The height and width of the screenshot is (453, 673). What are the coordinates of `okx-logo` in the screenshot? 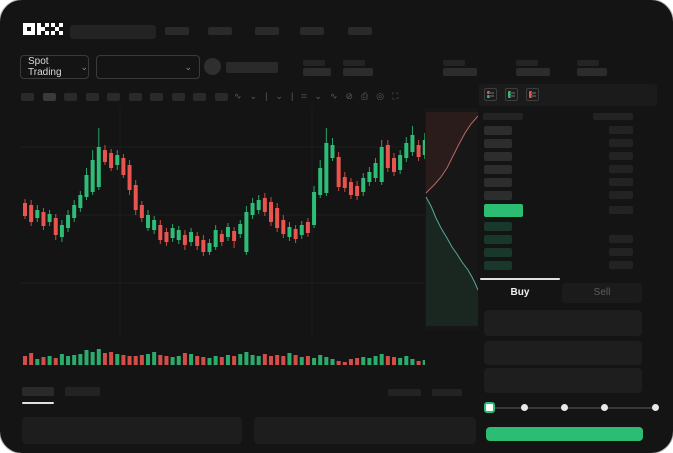 It's located at (43, 29).